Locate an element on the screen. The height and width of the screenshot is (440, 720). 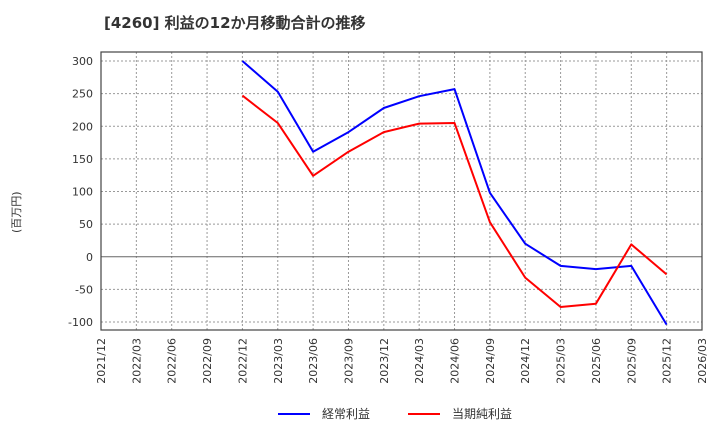
x-tick-label: 2026/03 is located at coordinates (702, 361).